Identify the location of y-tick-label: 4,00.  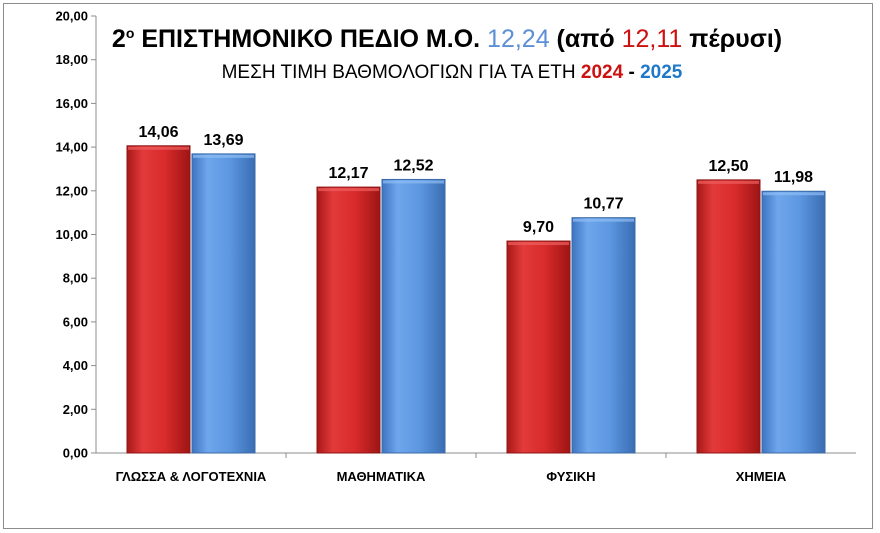
(75, 365).